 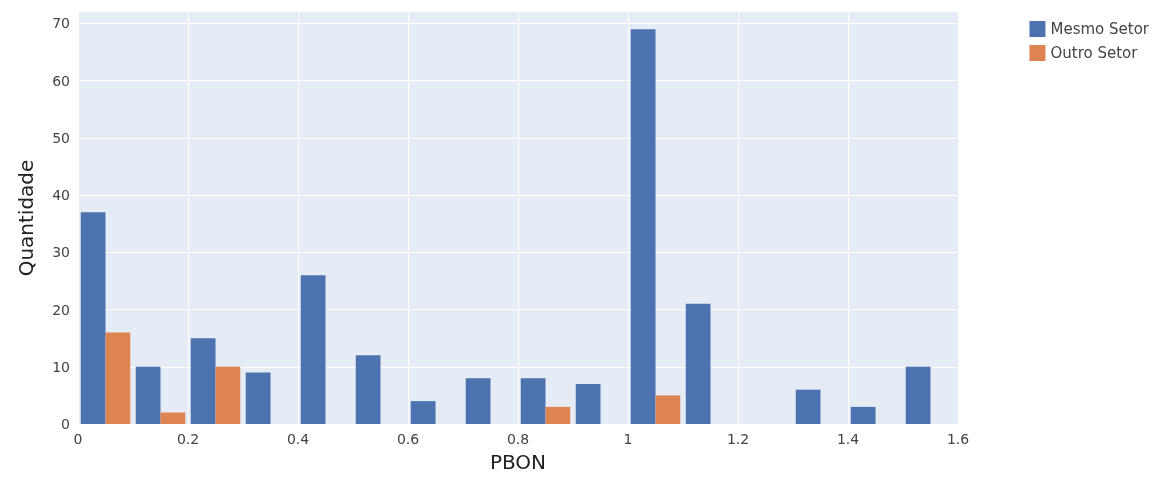 I want to click on x-tick-label: 1.4, so click(x=848, y=439).